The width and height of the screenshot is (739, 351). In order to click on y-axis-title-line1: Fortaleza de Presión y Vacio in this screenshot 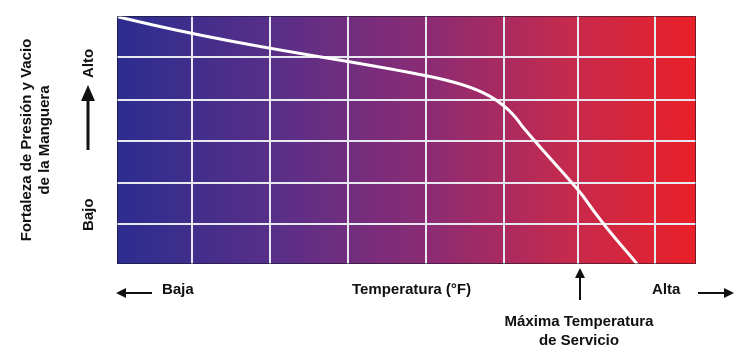, I will do `click(26, 140)`.